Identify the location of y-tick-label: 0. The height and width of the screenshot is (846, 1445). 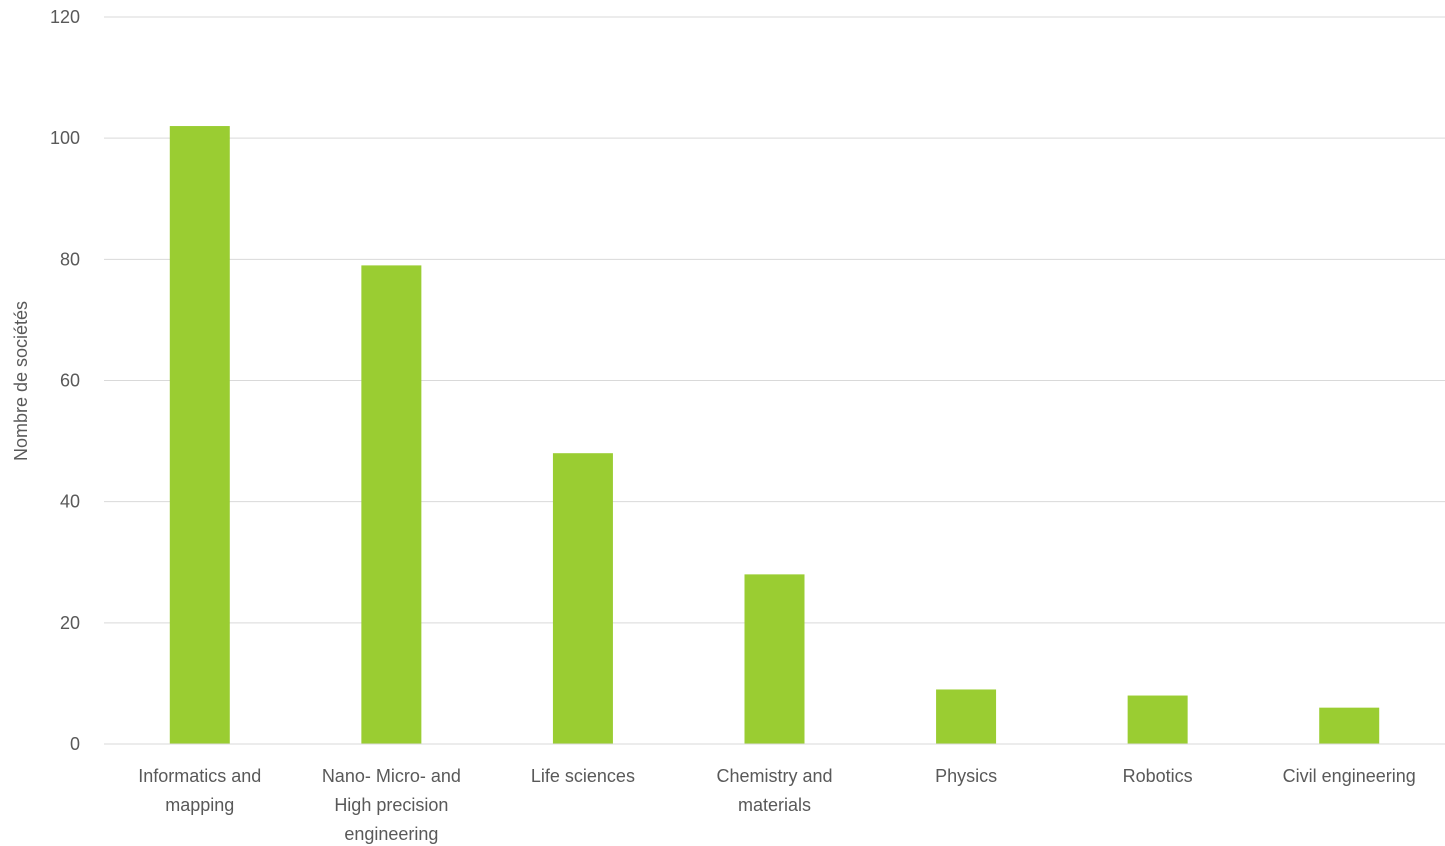
(75, 744).